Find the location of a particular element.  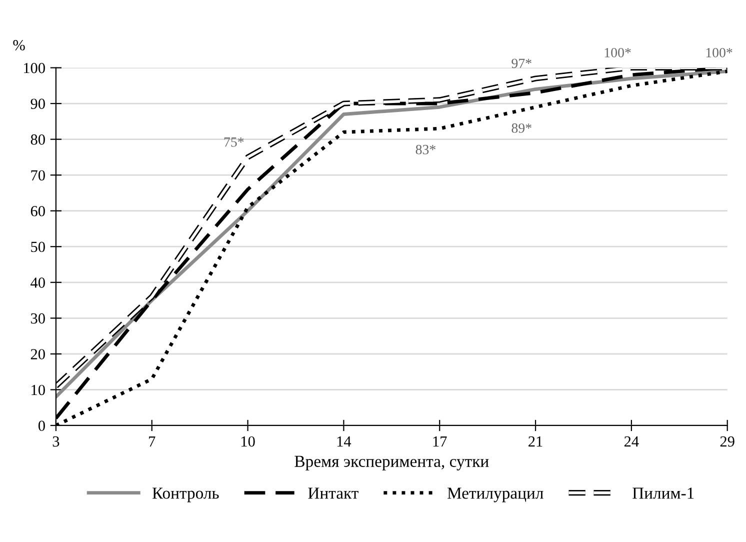

y-tick-label: 60 is located at coordinates (37, 211).